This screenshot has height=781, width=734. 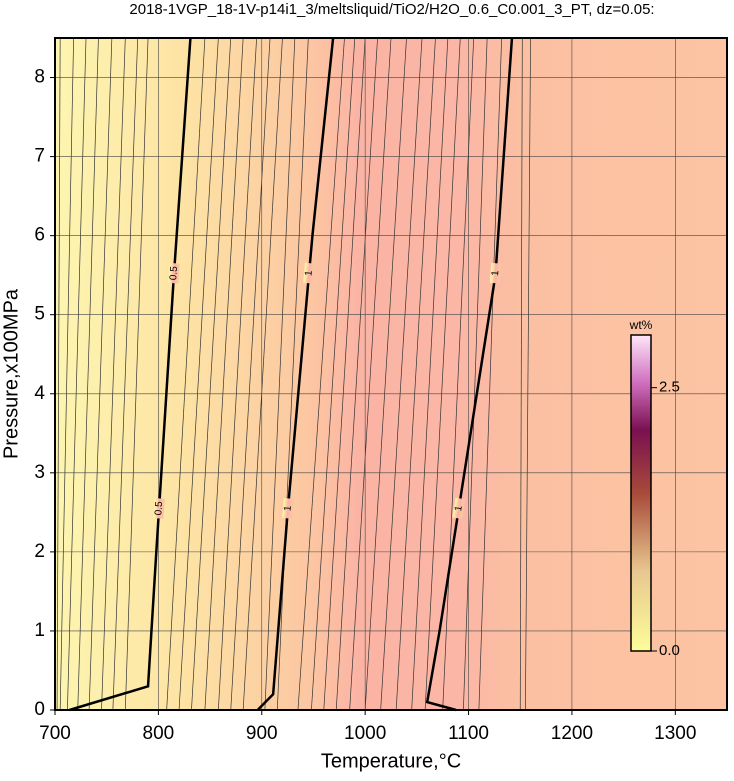 I want to click on y-tick-label: 4, so click(x=39, y=393).